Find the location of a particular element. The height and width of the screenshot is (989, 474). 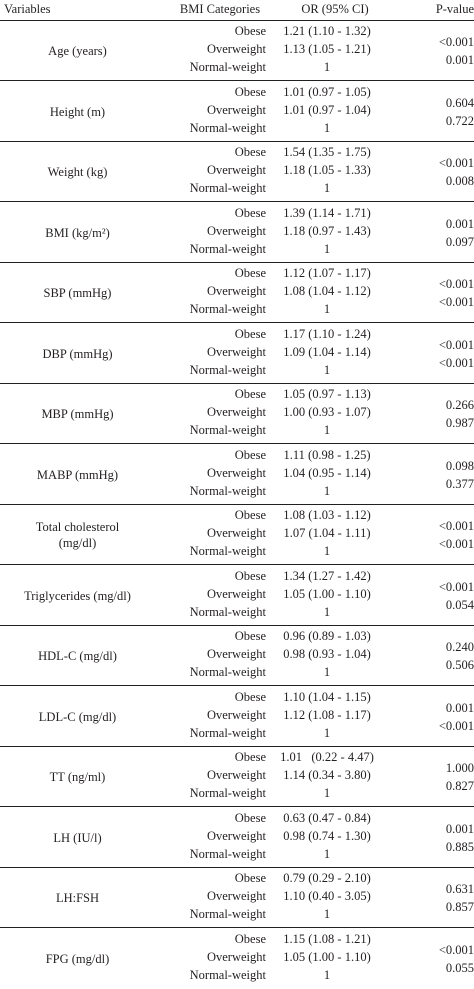

p-value-cell: 0.098 is located at coordinates (459, 465).